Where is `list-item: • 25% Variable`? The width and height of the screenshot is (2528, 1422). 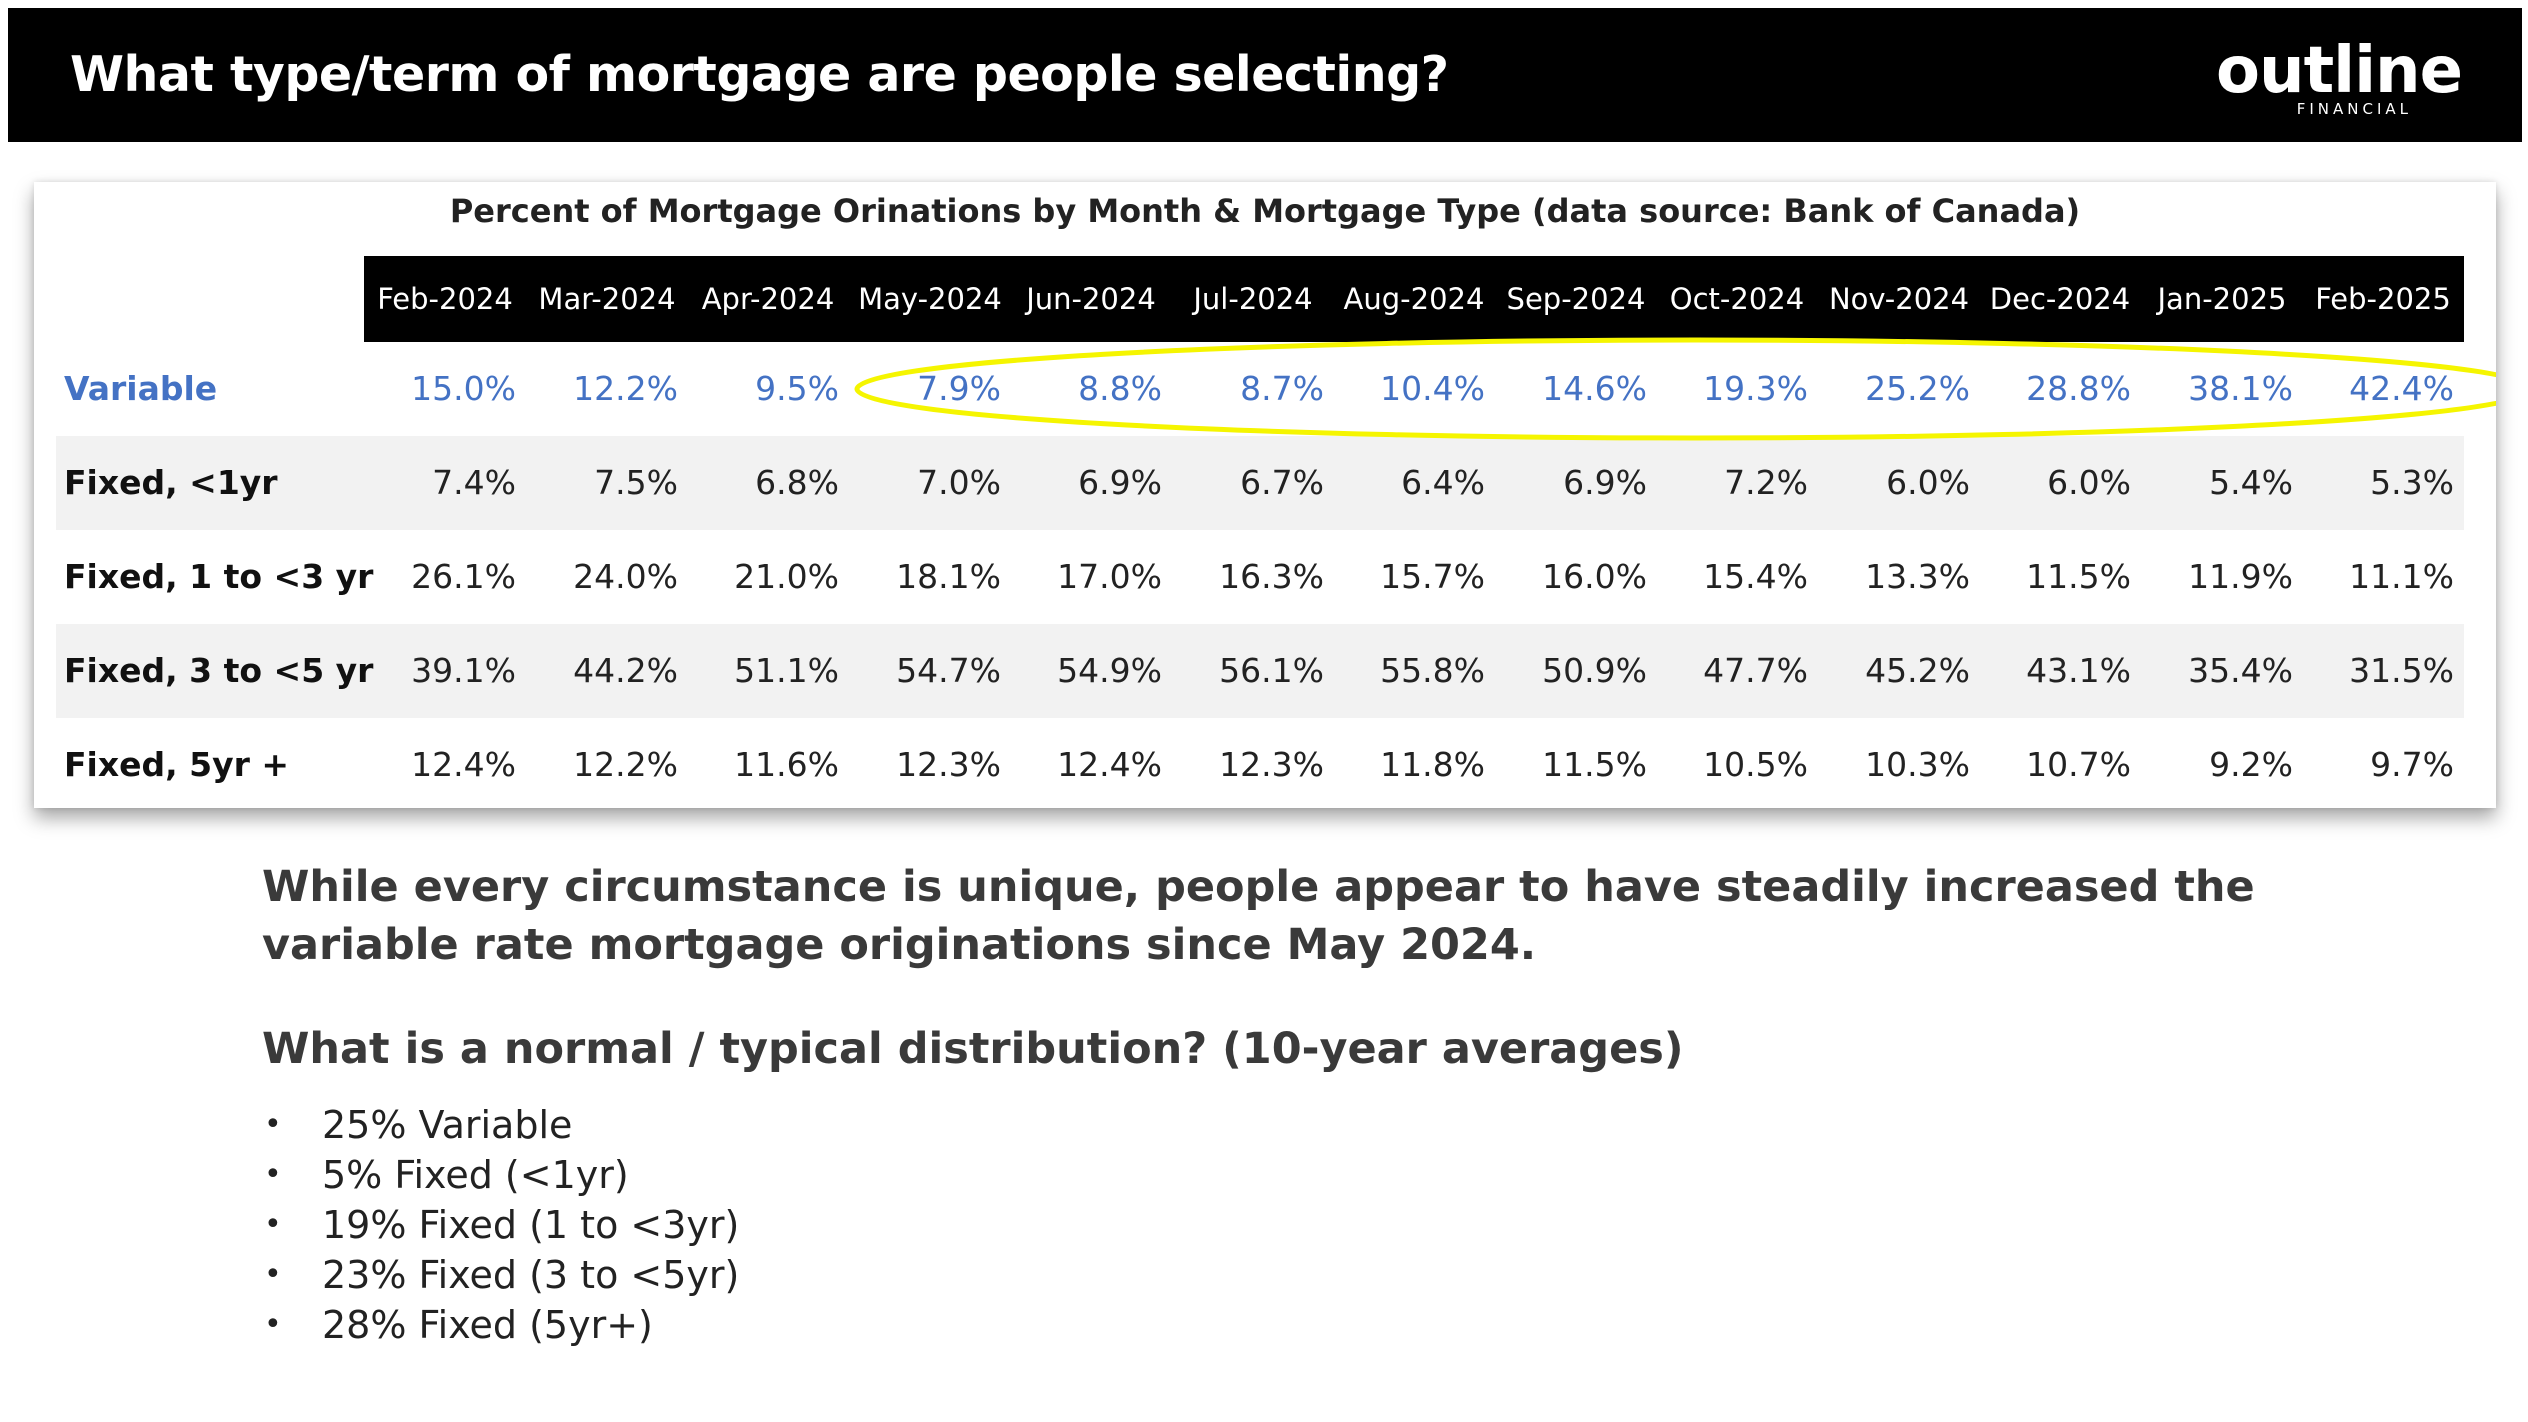
list-item: • 25% Variable is located at coordinates (1312, 1125).